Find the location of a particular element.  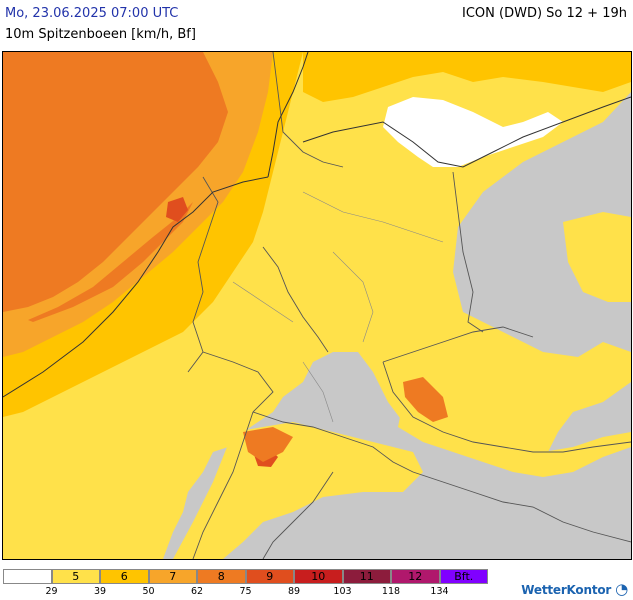

gust-area-bf6-north is located at coordinates (467, 77).